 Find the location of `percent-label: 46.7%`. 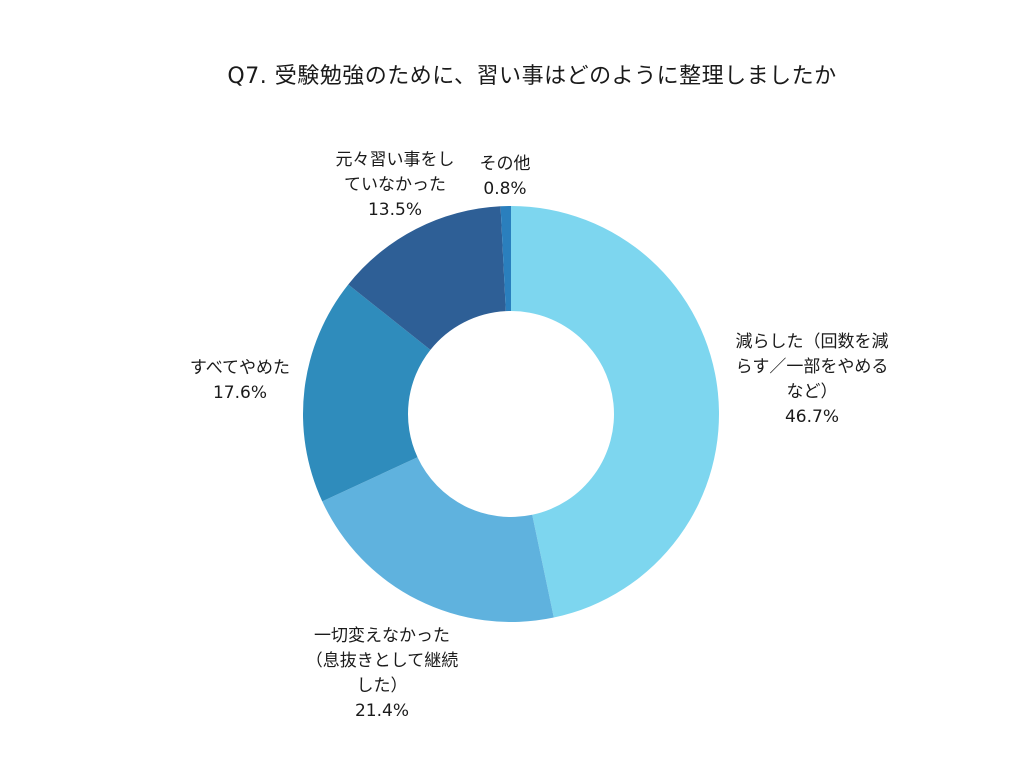

percent-label: 46.7% is located at coordinates (811, 417).